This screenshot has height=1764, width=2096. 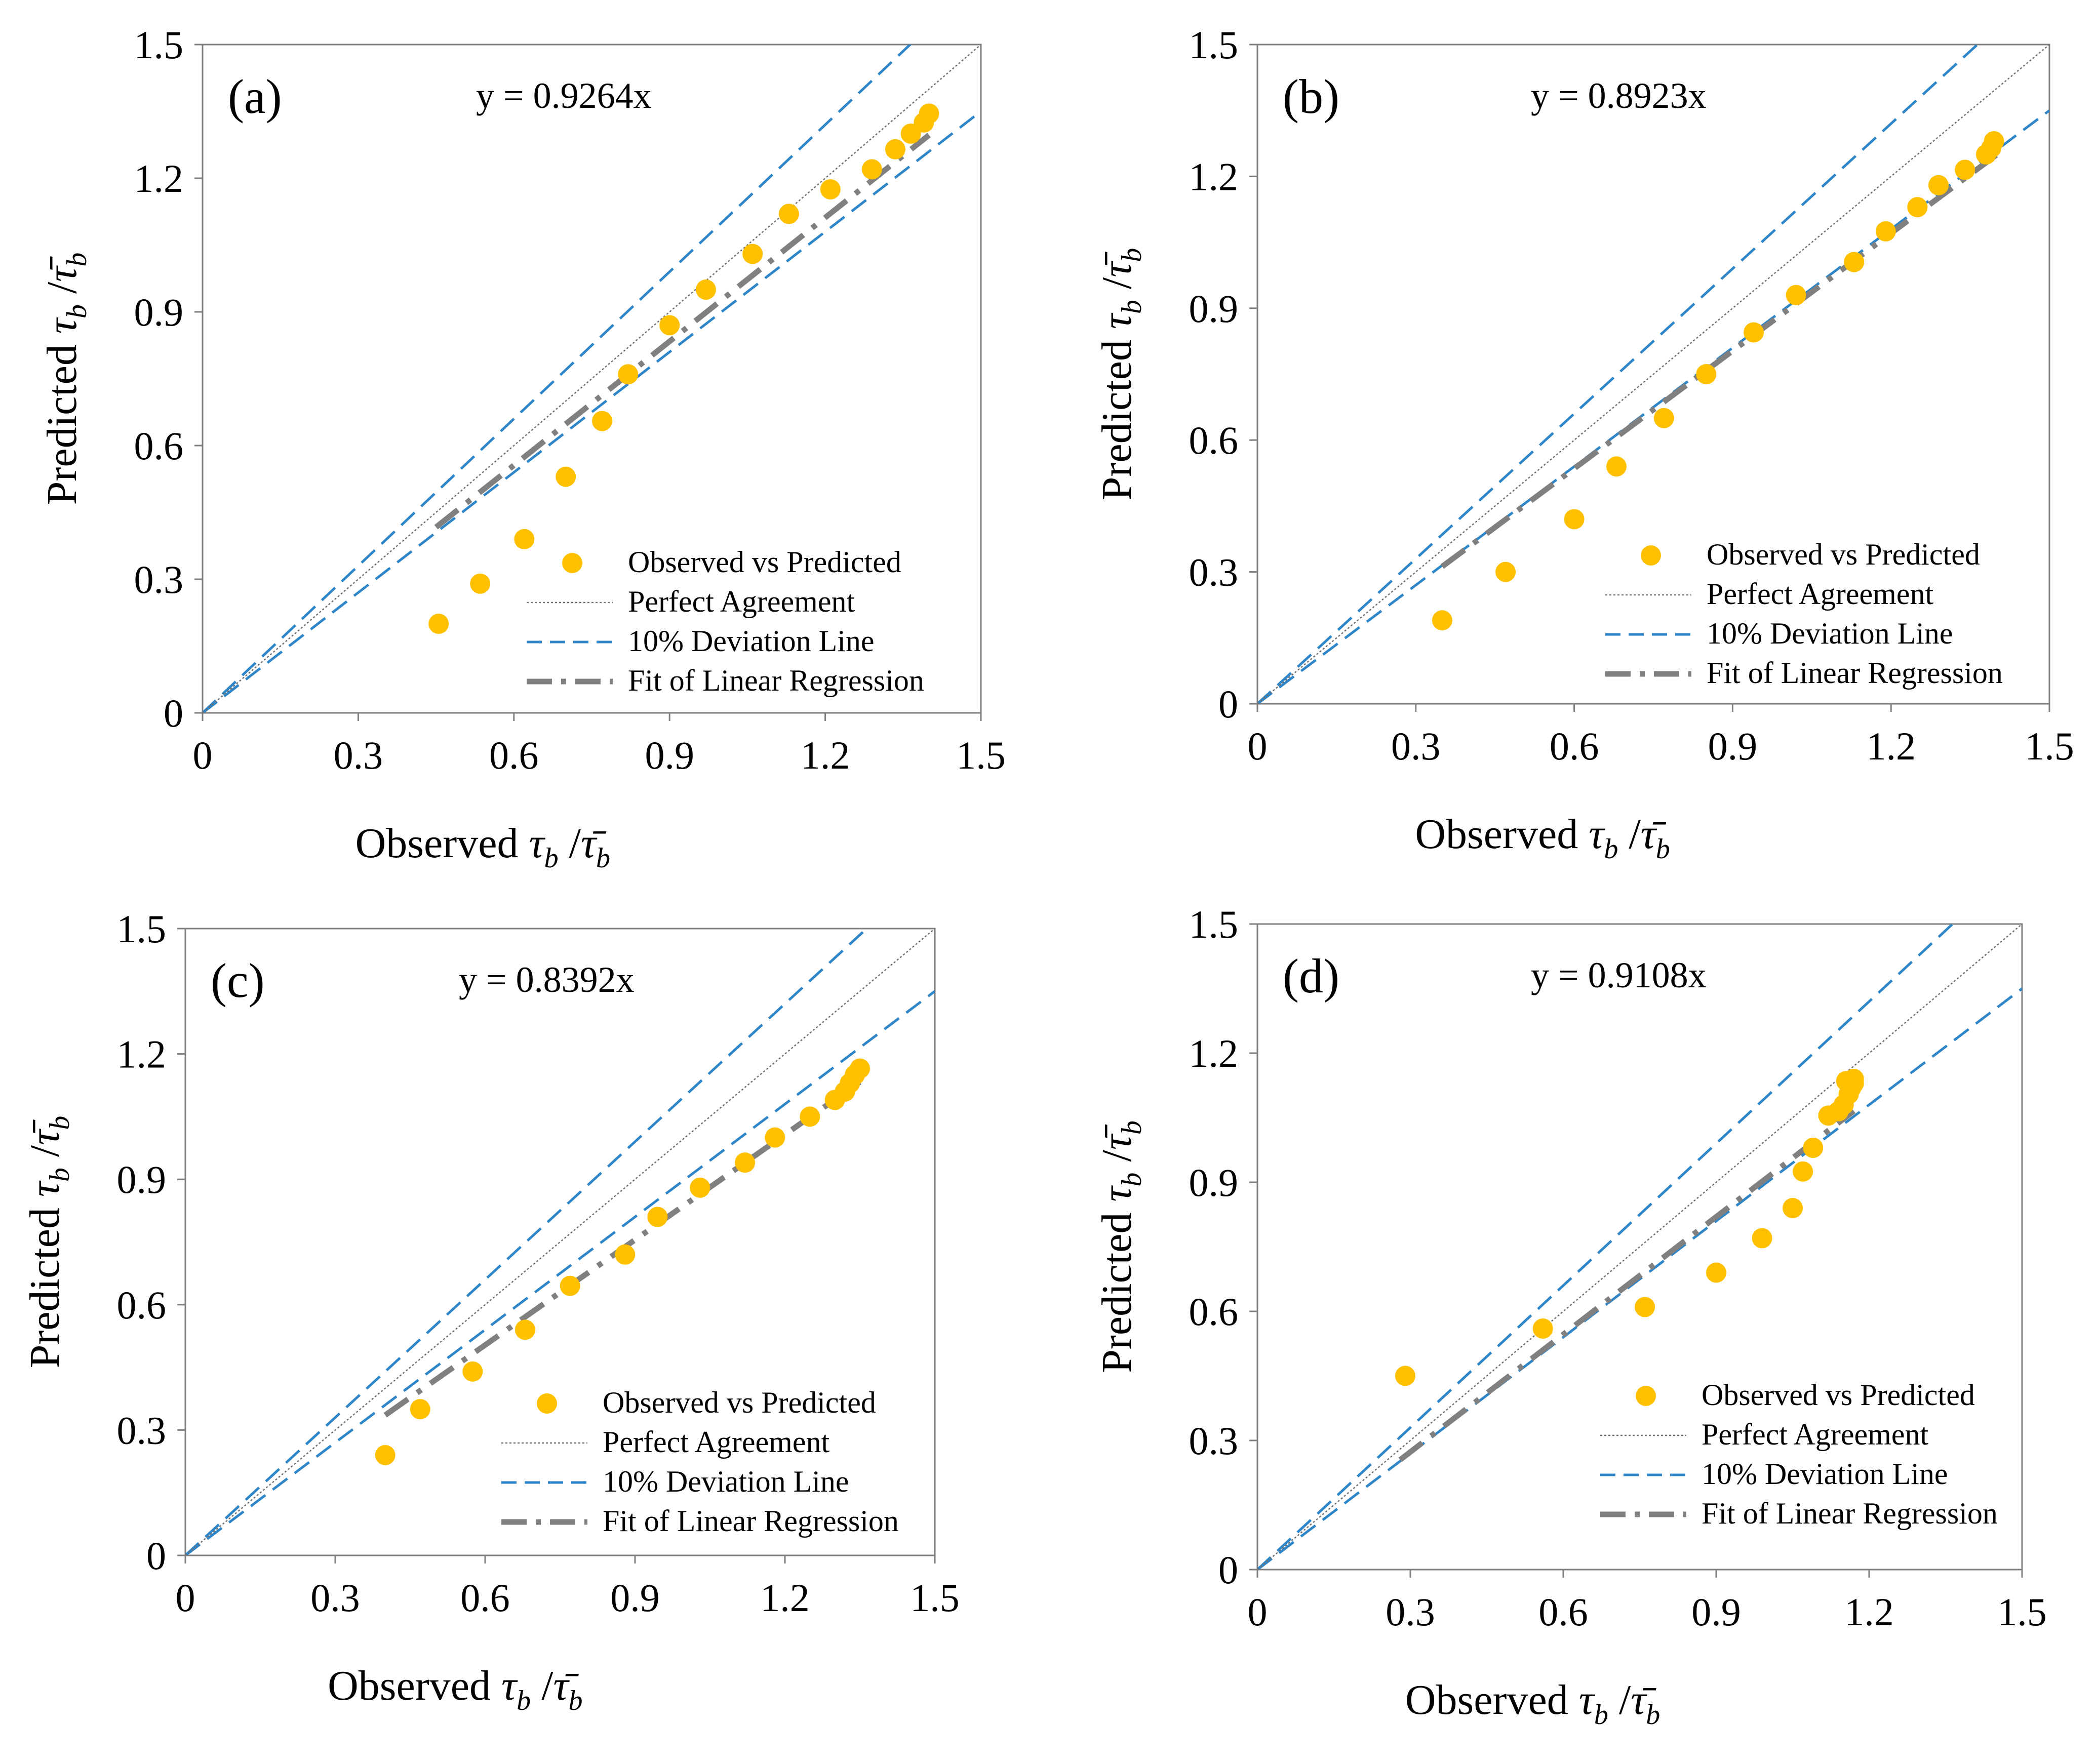 I want to click on panel-label: (a), so click(x=255, y=96).